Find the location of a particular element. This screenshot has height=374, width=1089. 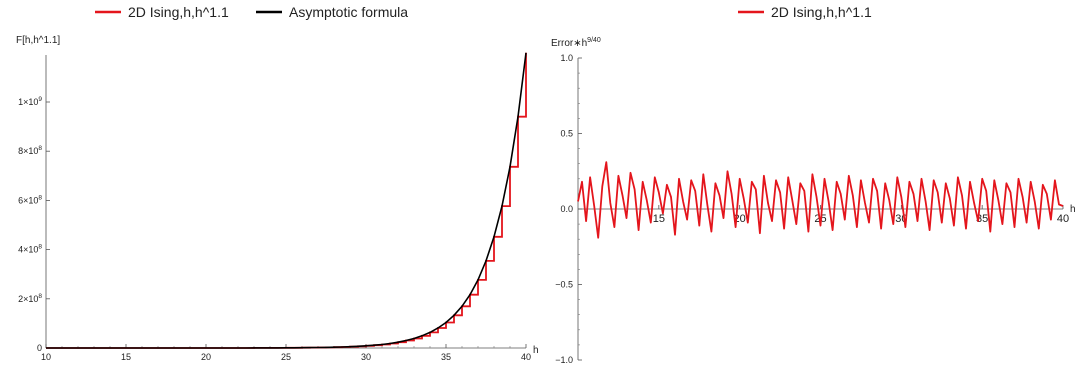

right-y-tick-label: 1.0 is located at coordinates (566, 58).